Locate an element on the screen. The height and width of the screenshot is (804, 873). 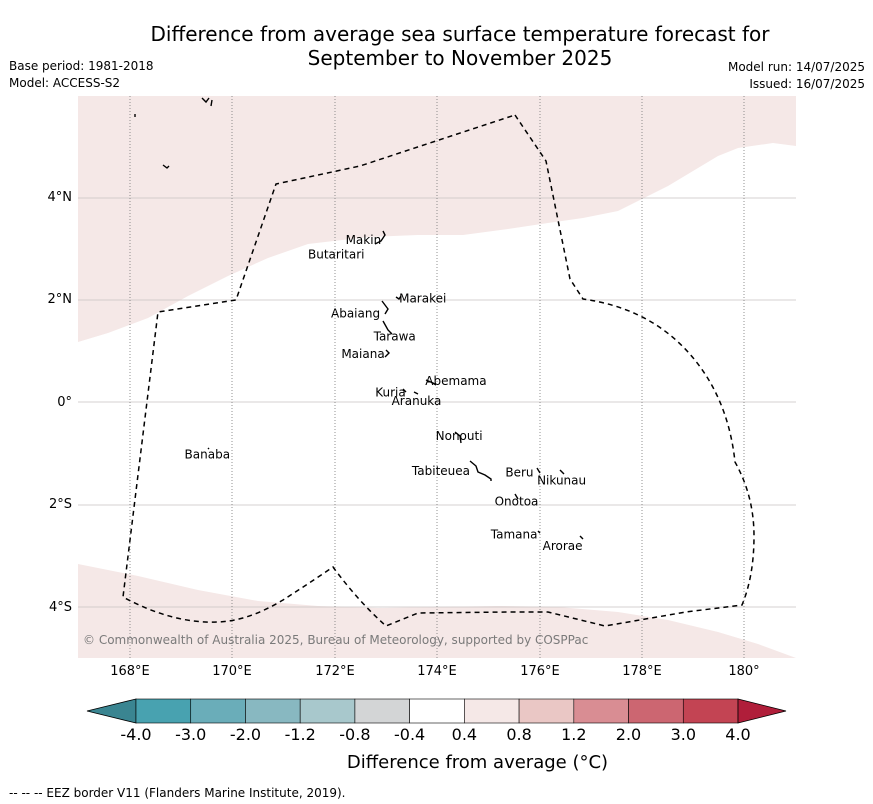
colorbar is located at coordinates (436, 711).